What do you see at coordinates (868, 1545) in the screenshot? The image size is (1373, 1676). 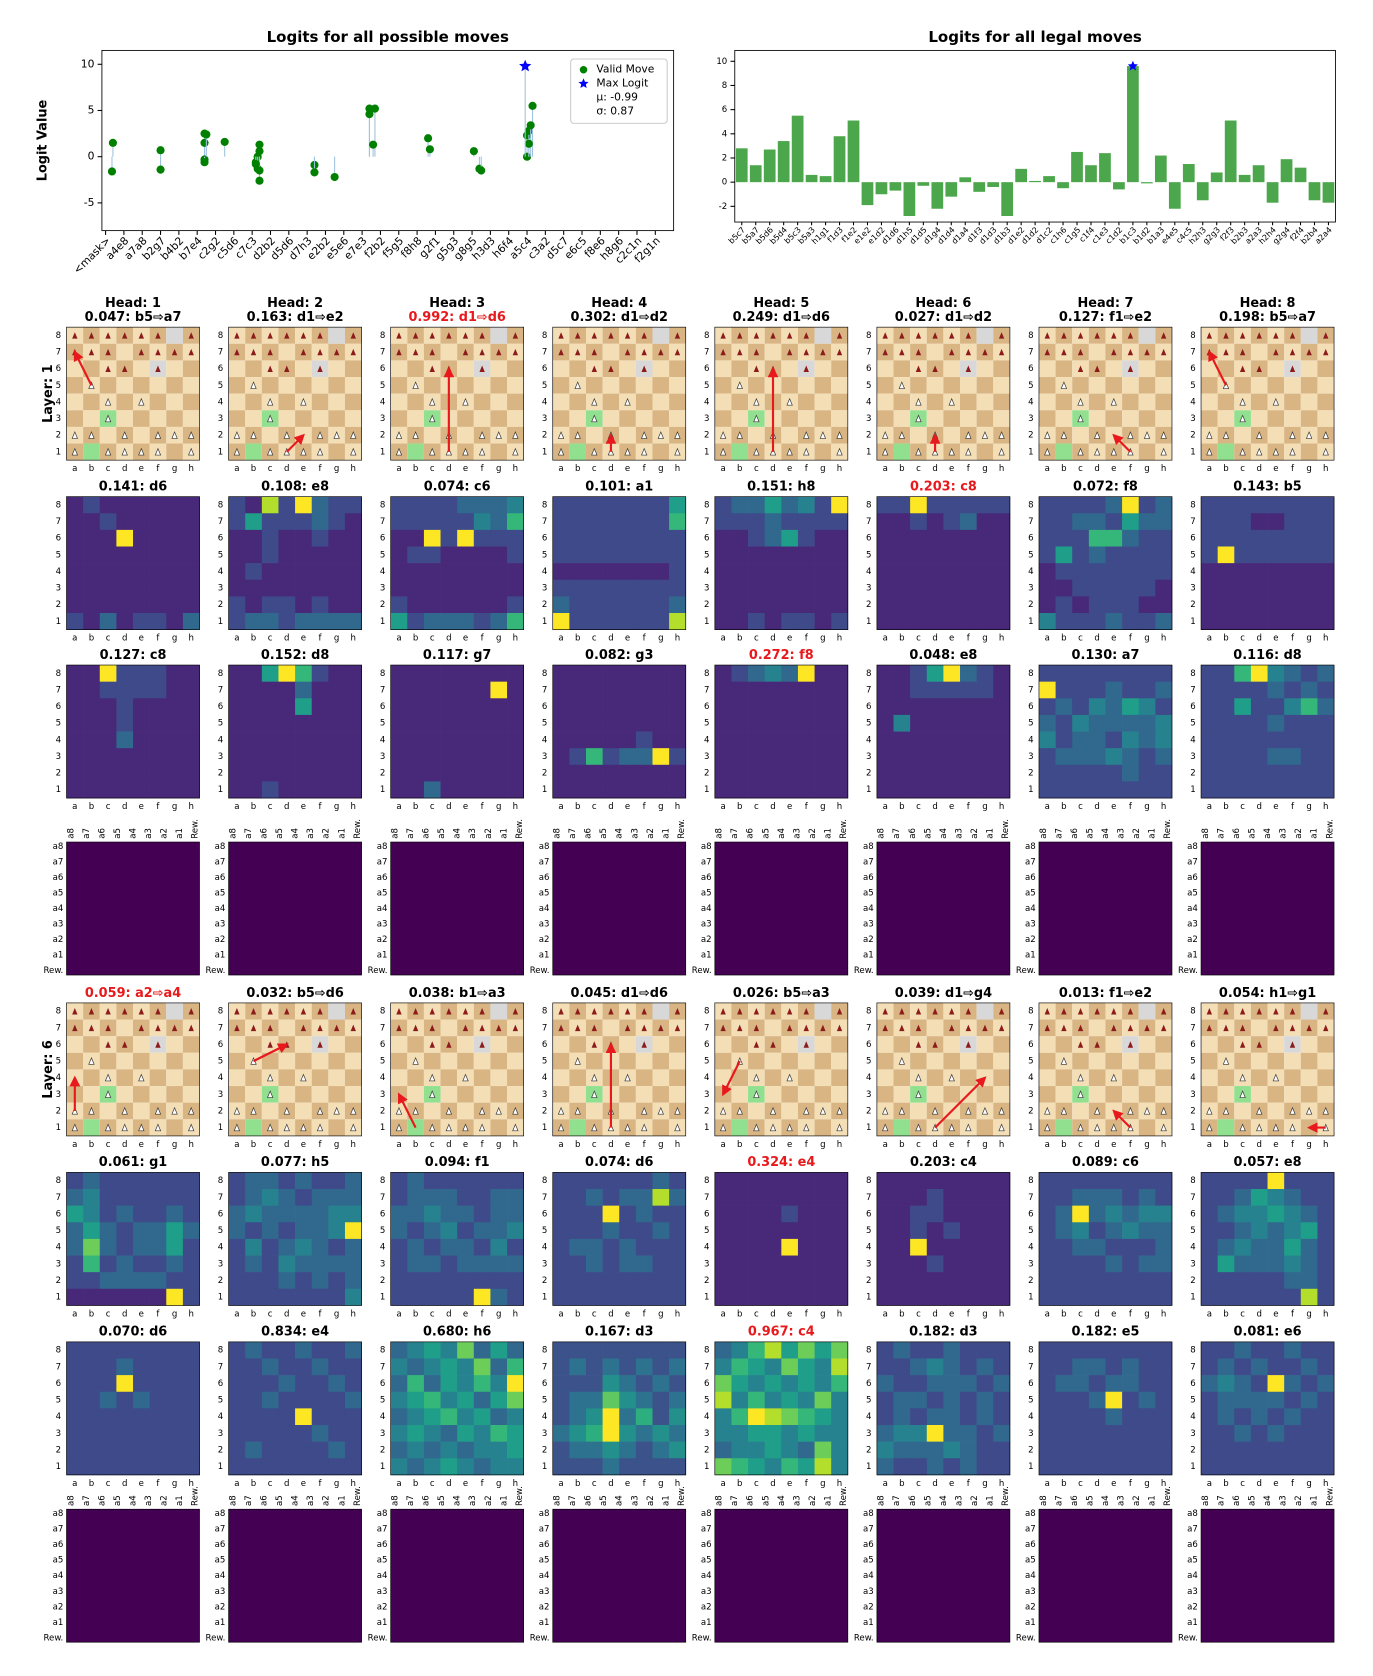 I see `matrix-y-label: a6` at bounding box center [868, 1545].